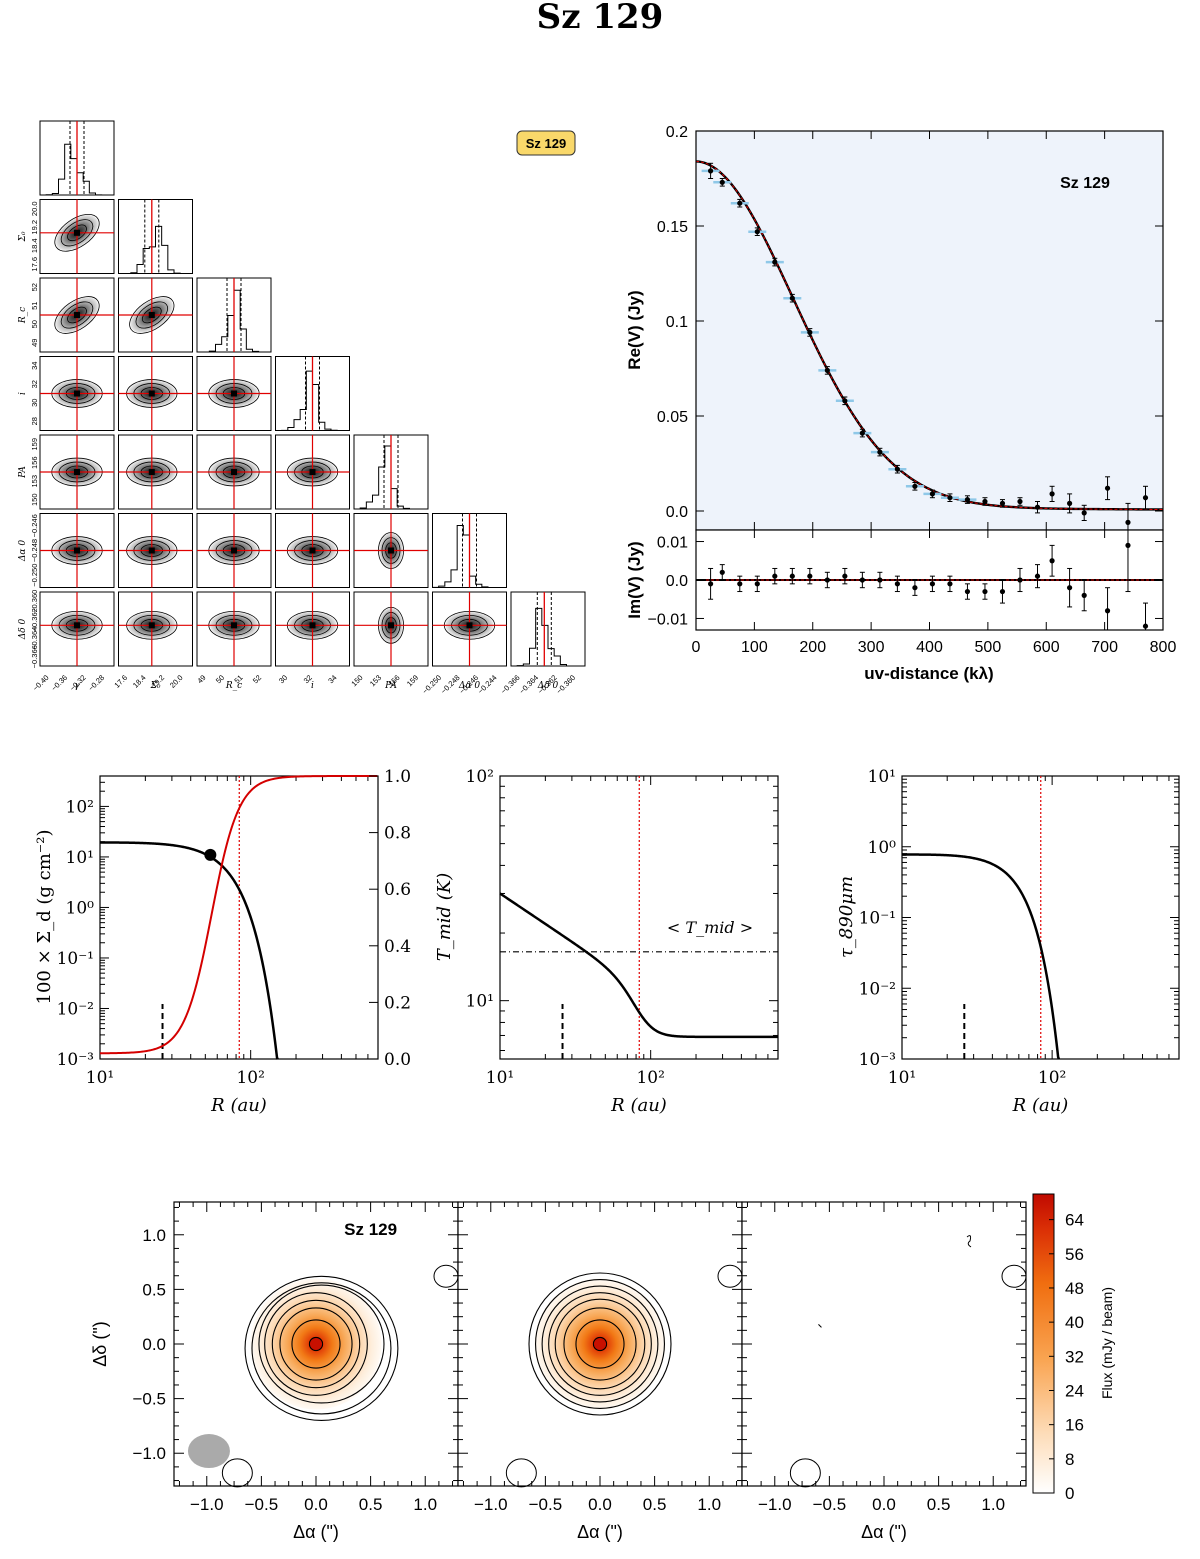  I want to click on vis-x-tick-label: 300, so click(871, 647).